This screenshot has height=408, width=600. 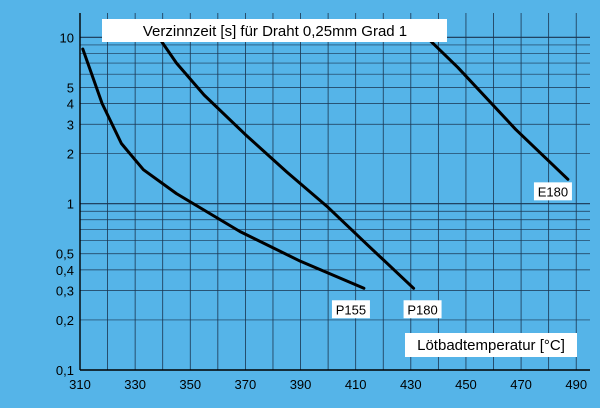 I want to click on series-label-e180: E180, so click(x=553, y=191).